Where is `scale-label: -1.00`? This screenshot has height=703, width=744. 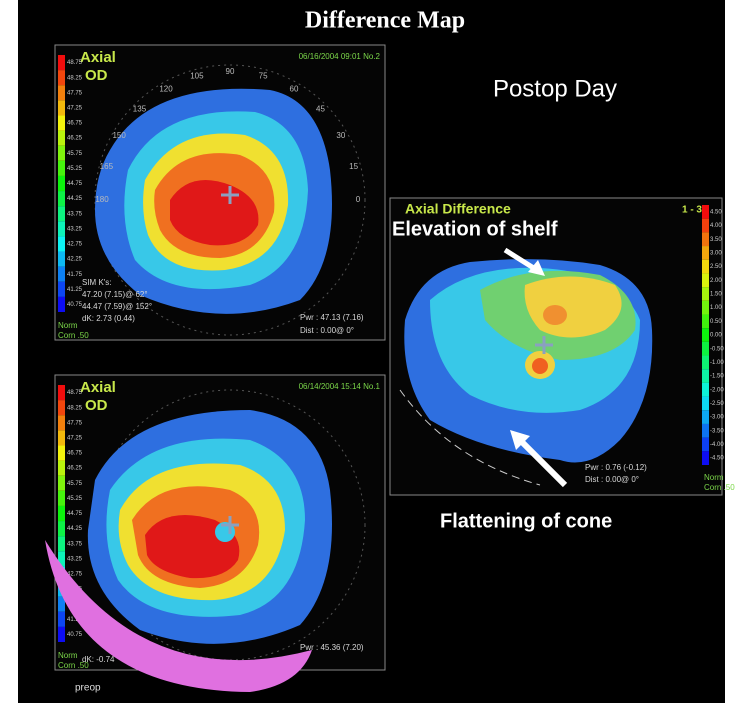
scale-label: -1.00 is located at coordinates (717, 363).